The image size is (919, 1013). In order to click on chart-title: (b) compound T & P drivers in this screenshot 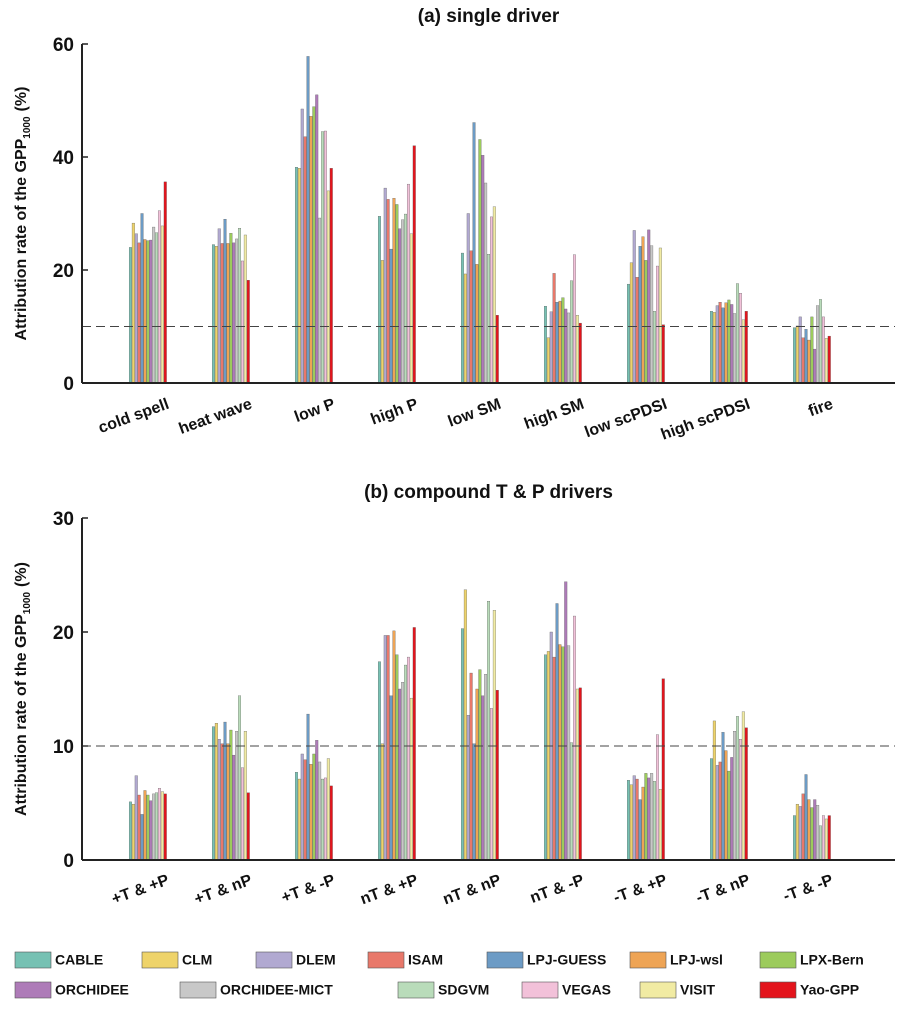, I will do `click(488, 492)`.